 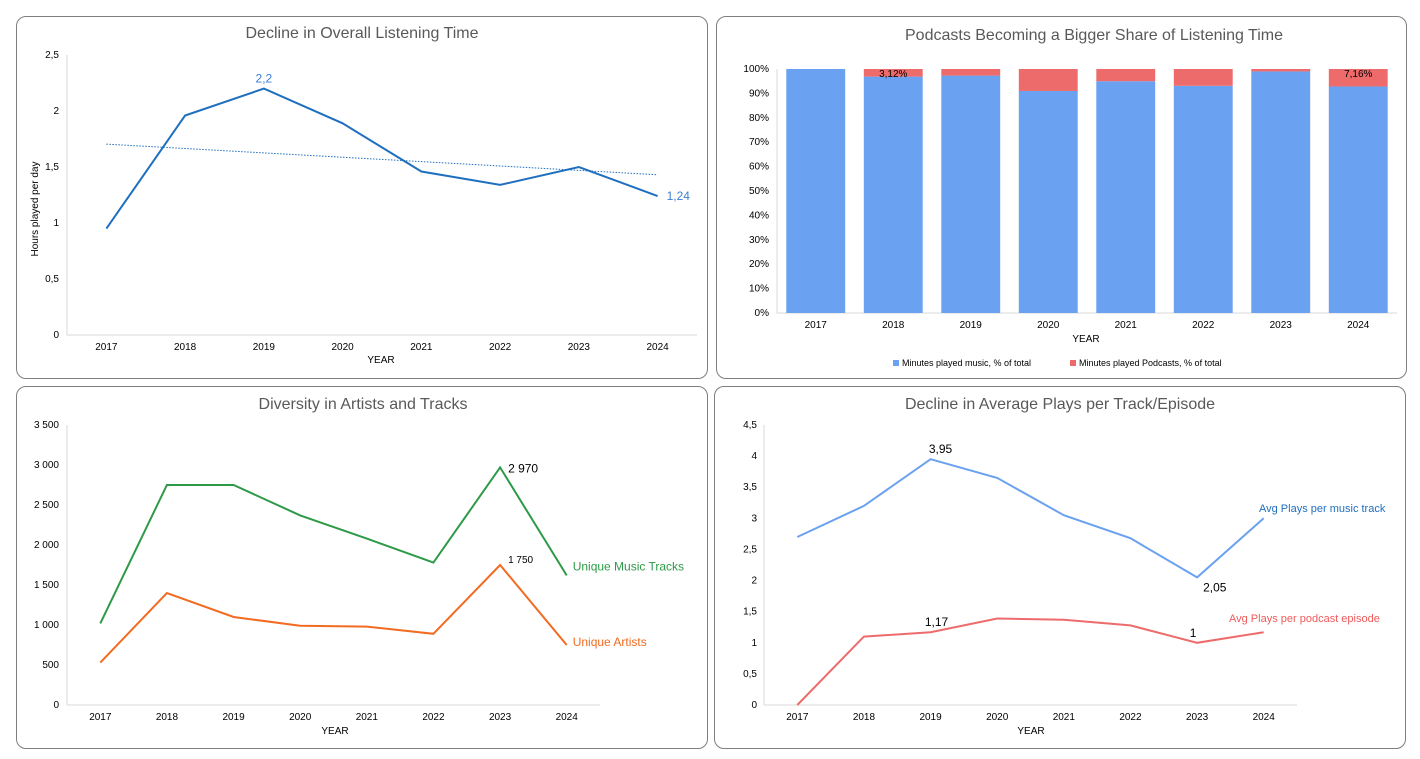 What do you see at coordinates (759, 240) in the screenshot?
I see `y-tick-label: 30%` at bounding box center [759, 240].